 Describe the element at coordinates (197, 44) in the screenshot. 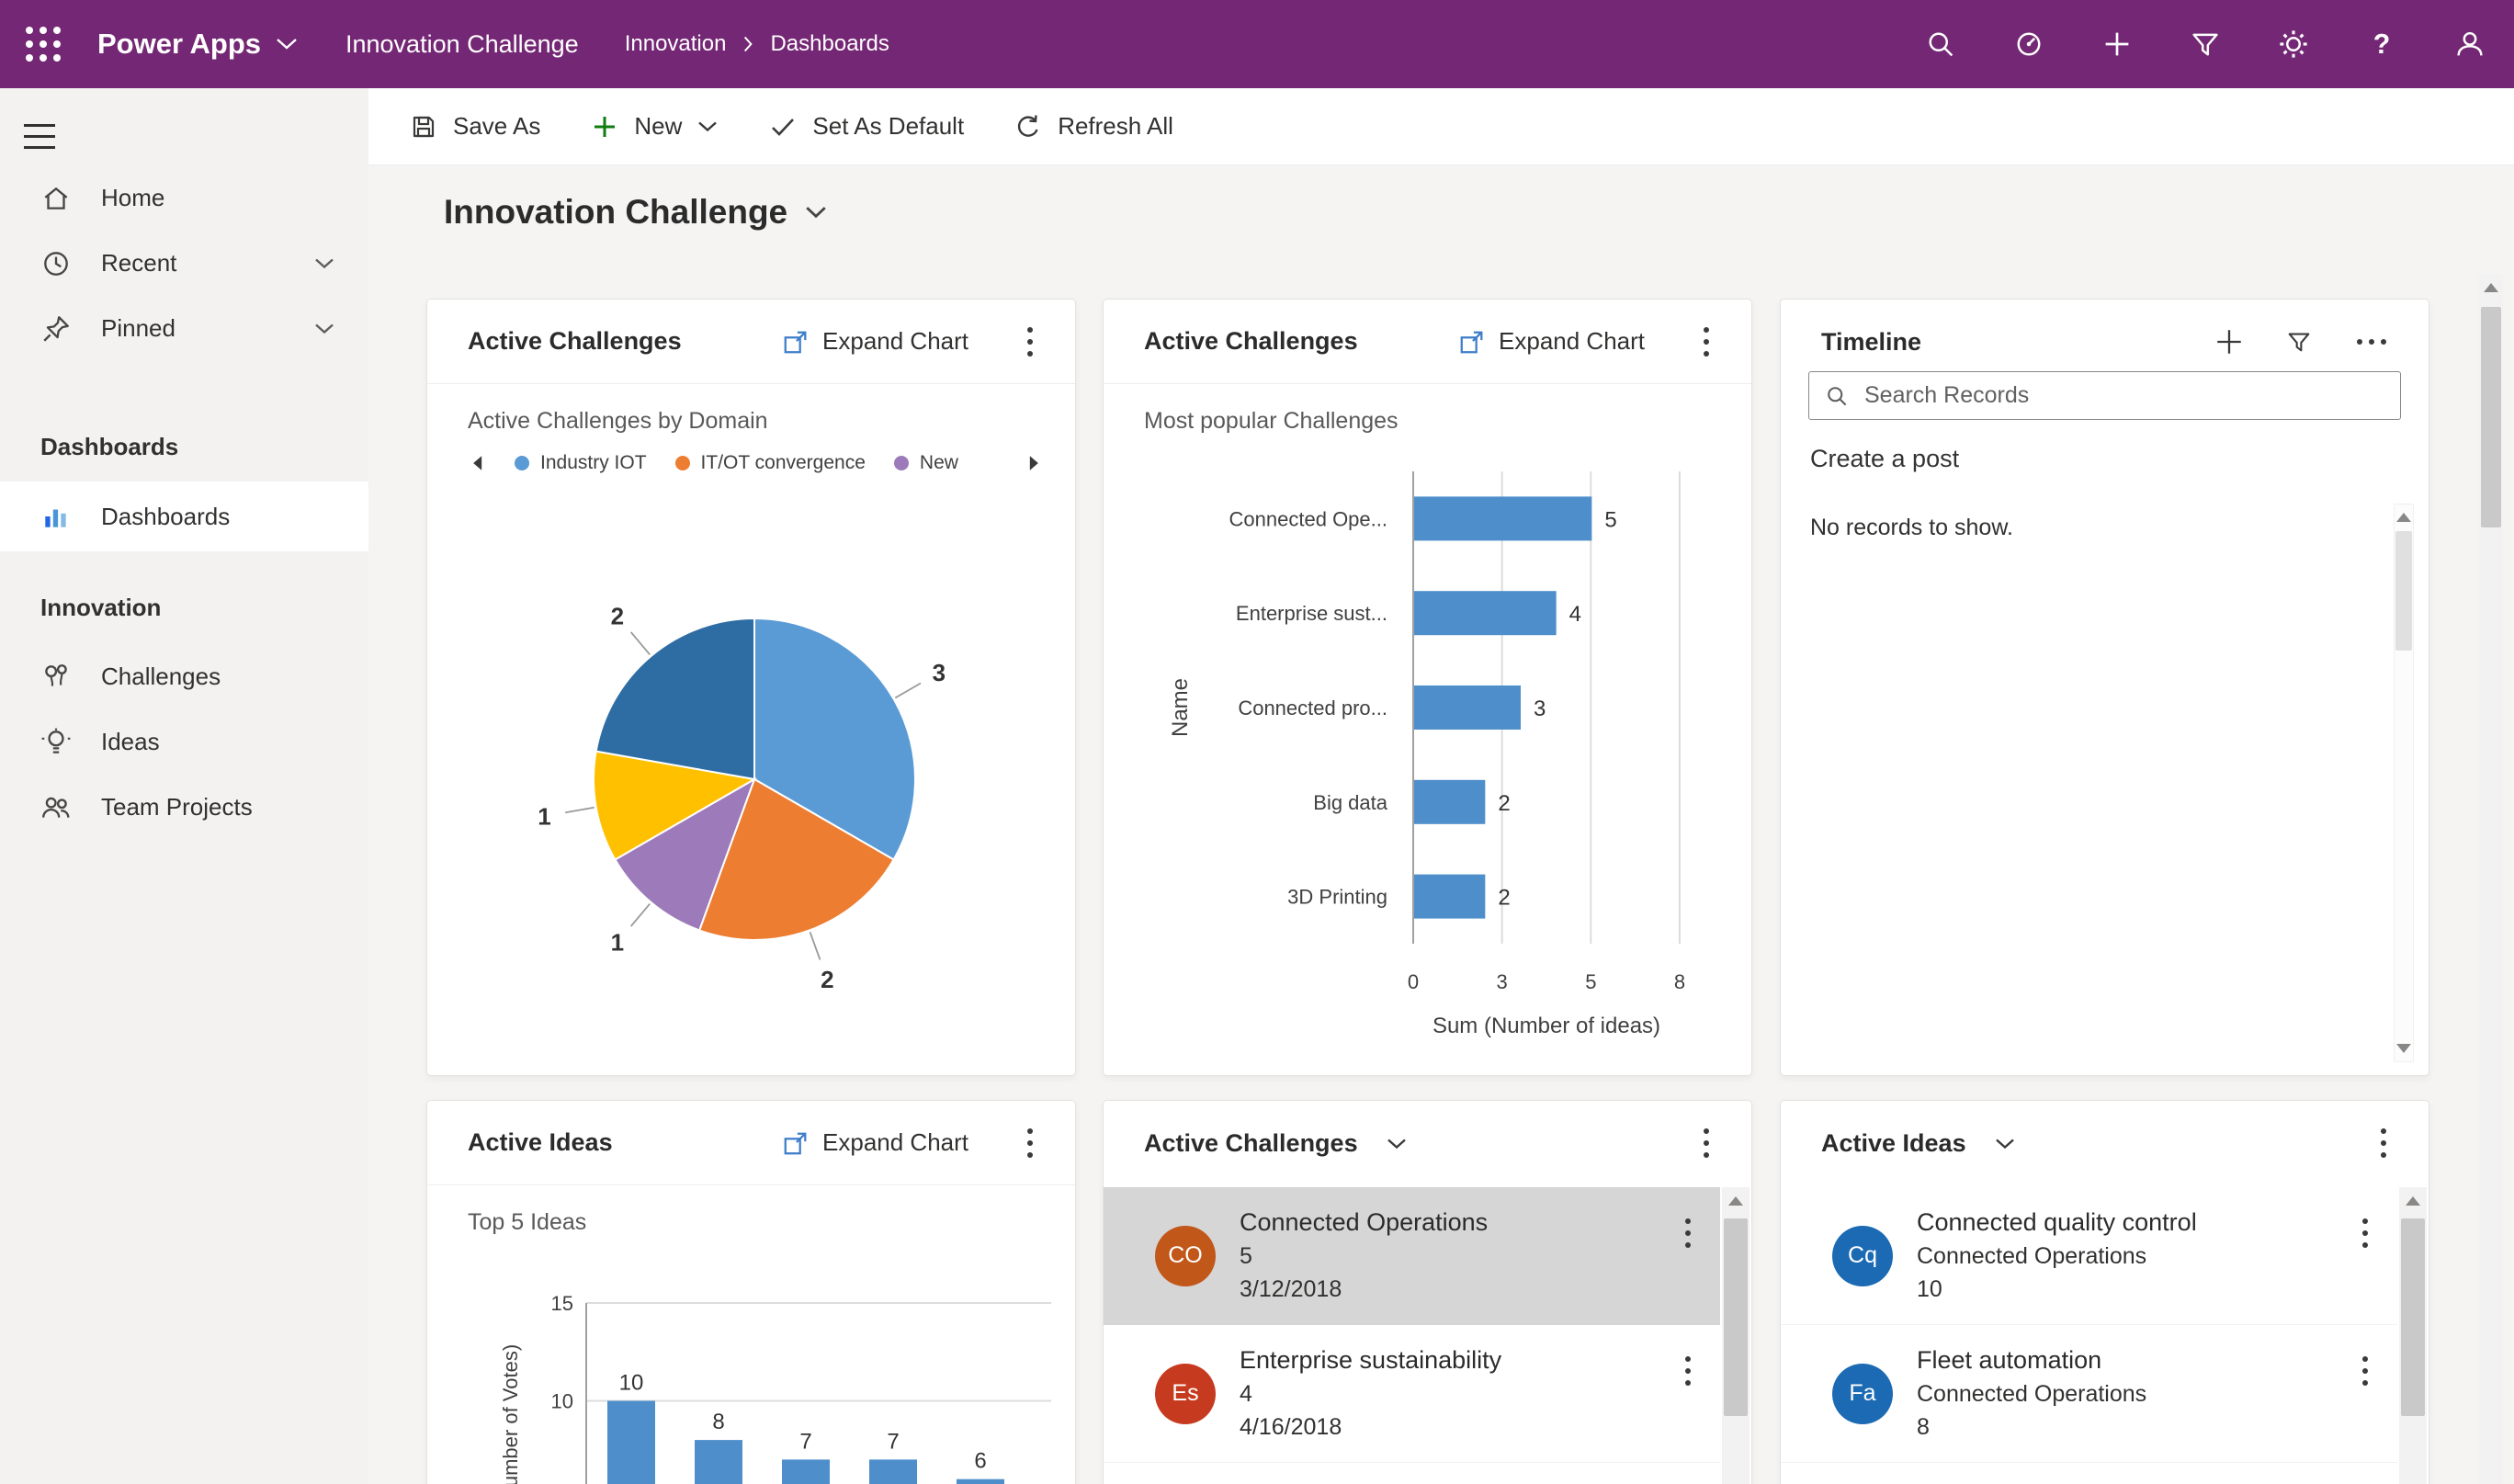

I see `app-name-switcher: Power Apps` at that location.